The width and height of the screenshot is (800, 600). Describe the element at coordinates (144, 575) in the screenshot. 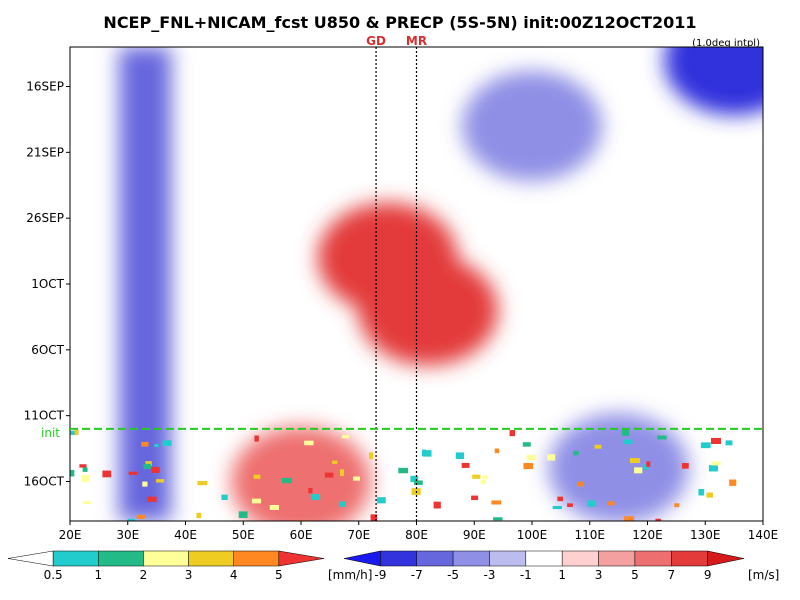

I see `colorbar-tick-label: 2` at that location.